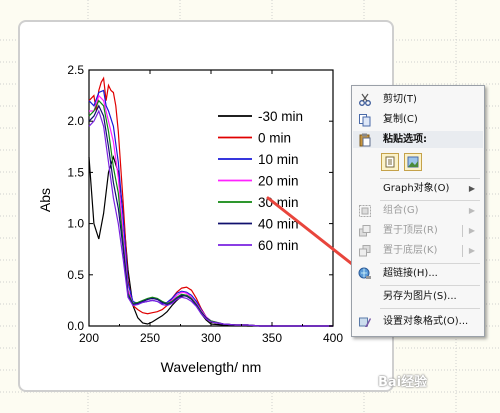 The image size is (500, 413). I want to click on y-tick-label: 0.5, so click(75, 275).